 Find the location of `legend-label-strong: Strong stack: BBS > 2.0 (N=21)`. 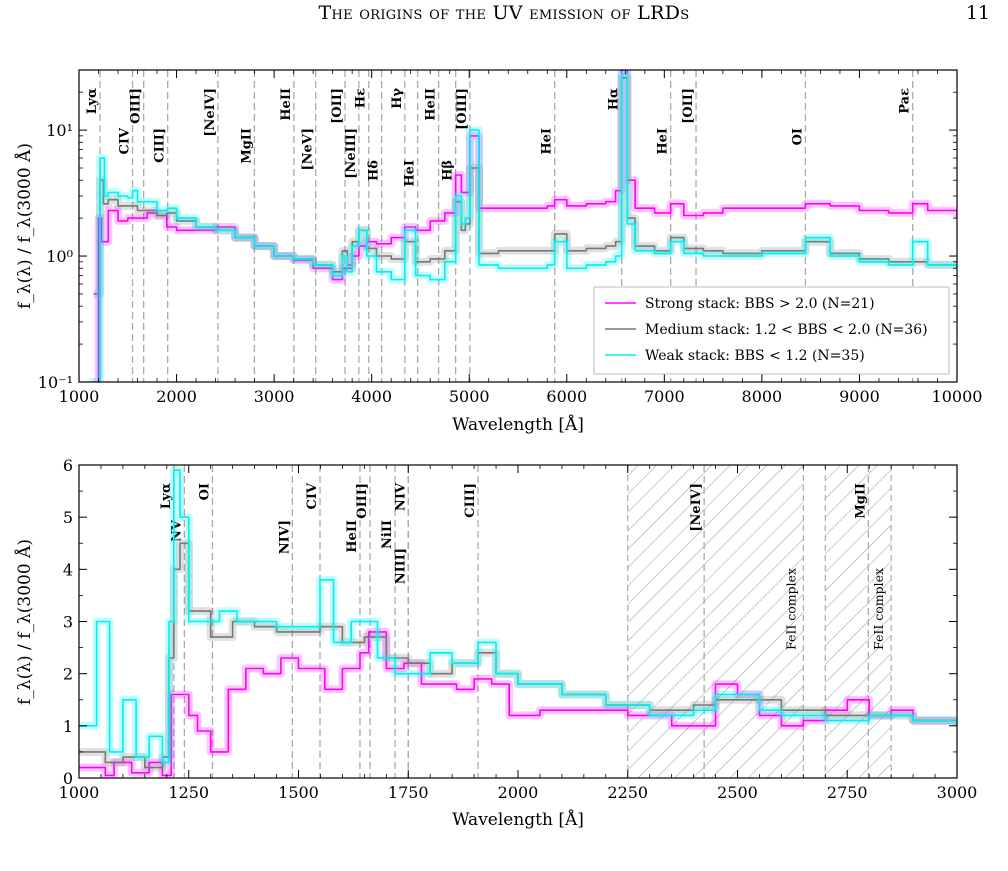

legend-label-strong: Strong stack: BBS > 2.0 (N=21) is located at coordinates (760, 304).